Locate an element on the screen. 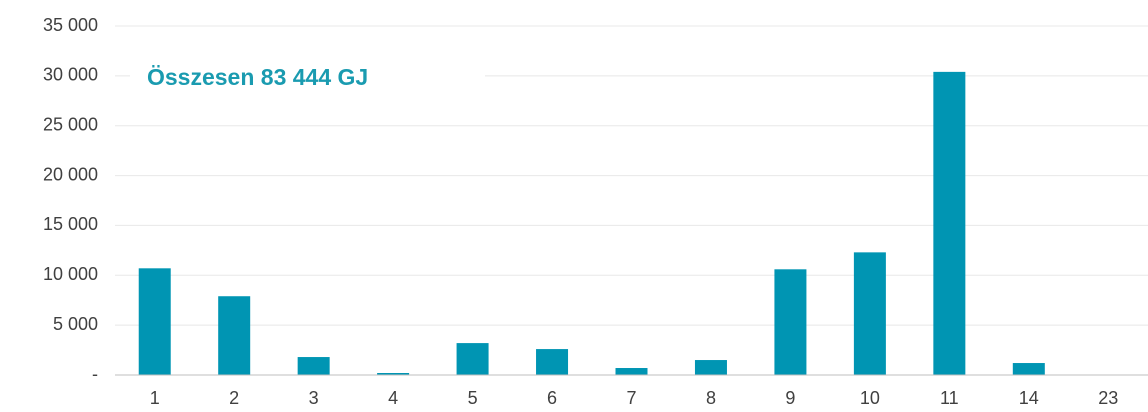 This screenshot has height=412, width=1148. y-tick-label: 35 000 is located at coordinates (70, 25).